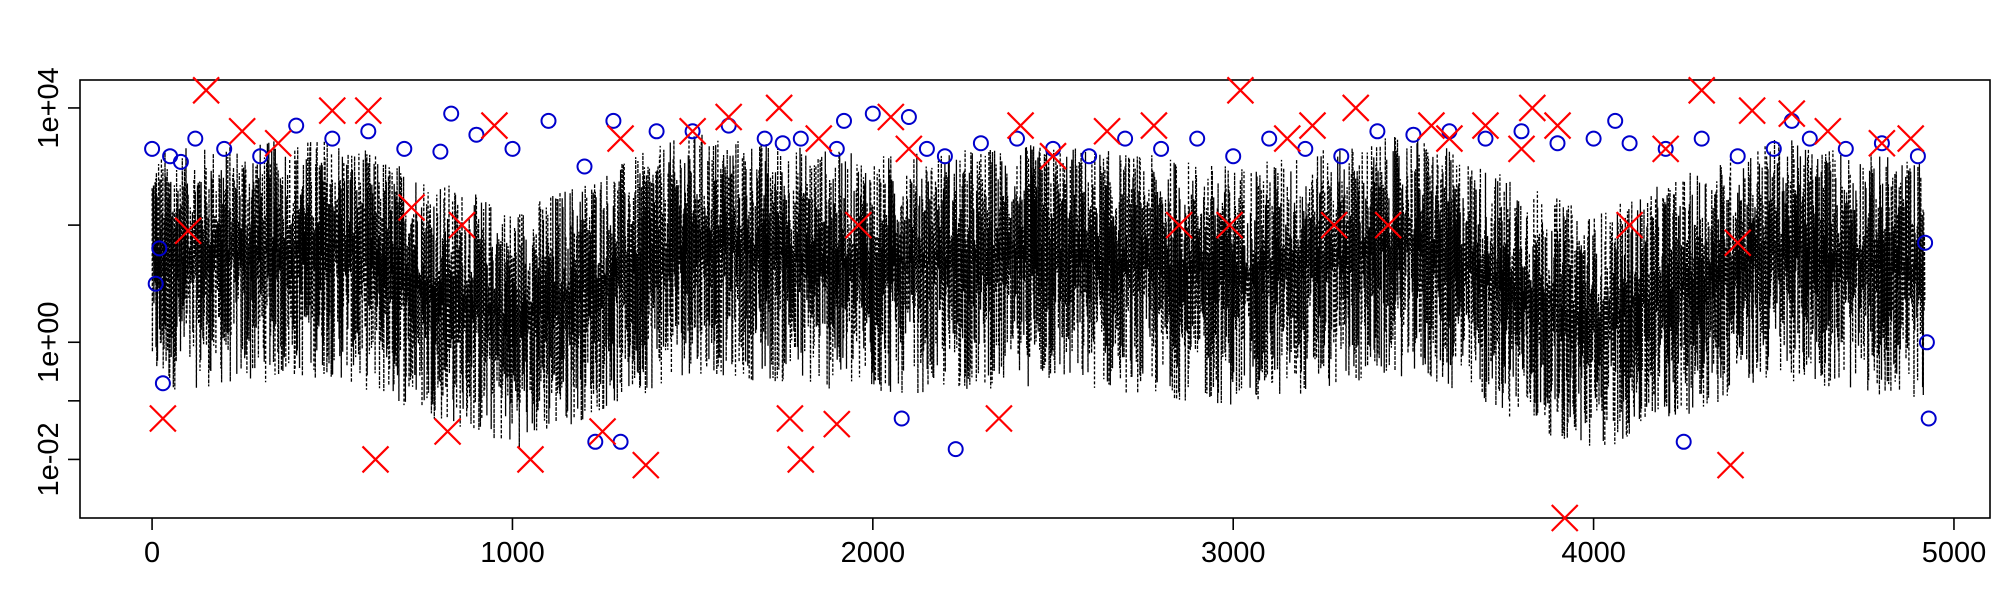 This screenshot has width=2000, height=600. I want to click on y-tick-label: 1e+00, so click(49, 342).